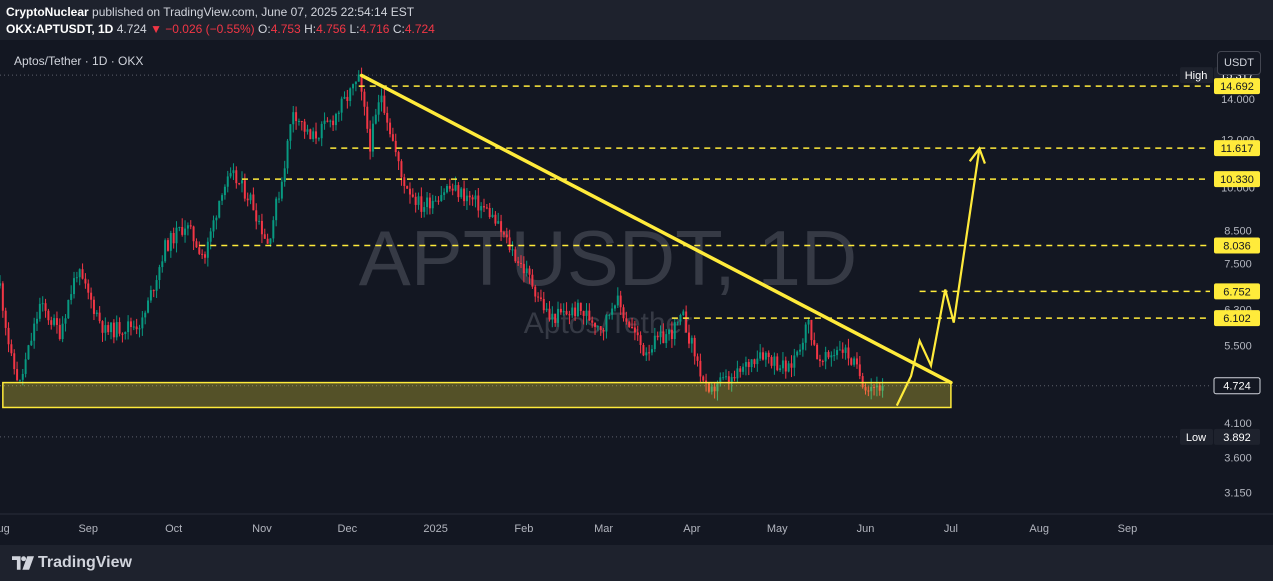 The width and height of the screenshot is (1273, 581). What do you see at coordinates (72, 563) in the screenshot?
I see `tradingview-logo: TradingView` at bounding box center [72, 563].